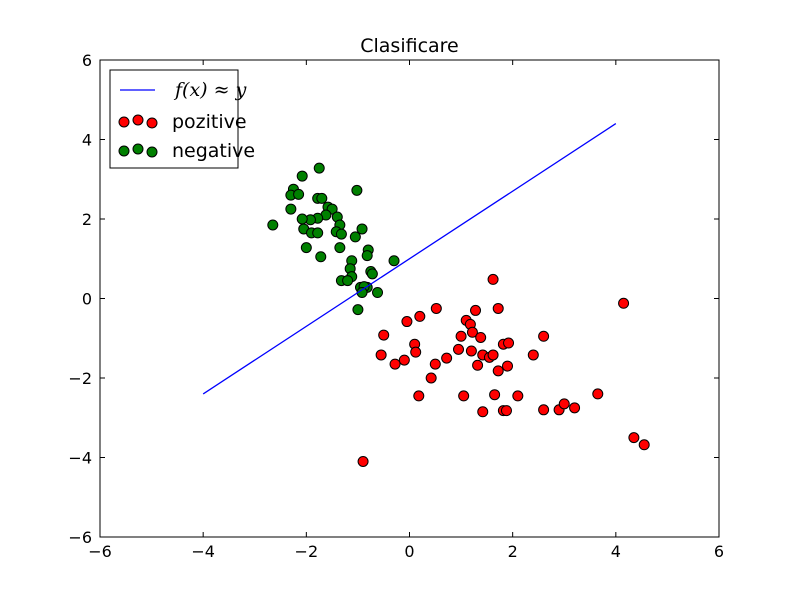  What do you see at coordinates (513, 551) in the screenshot?
I see `x-tick-label: 2` at bounding box center [513, 551].